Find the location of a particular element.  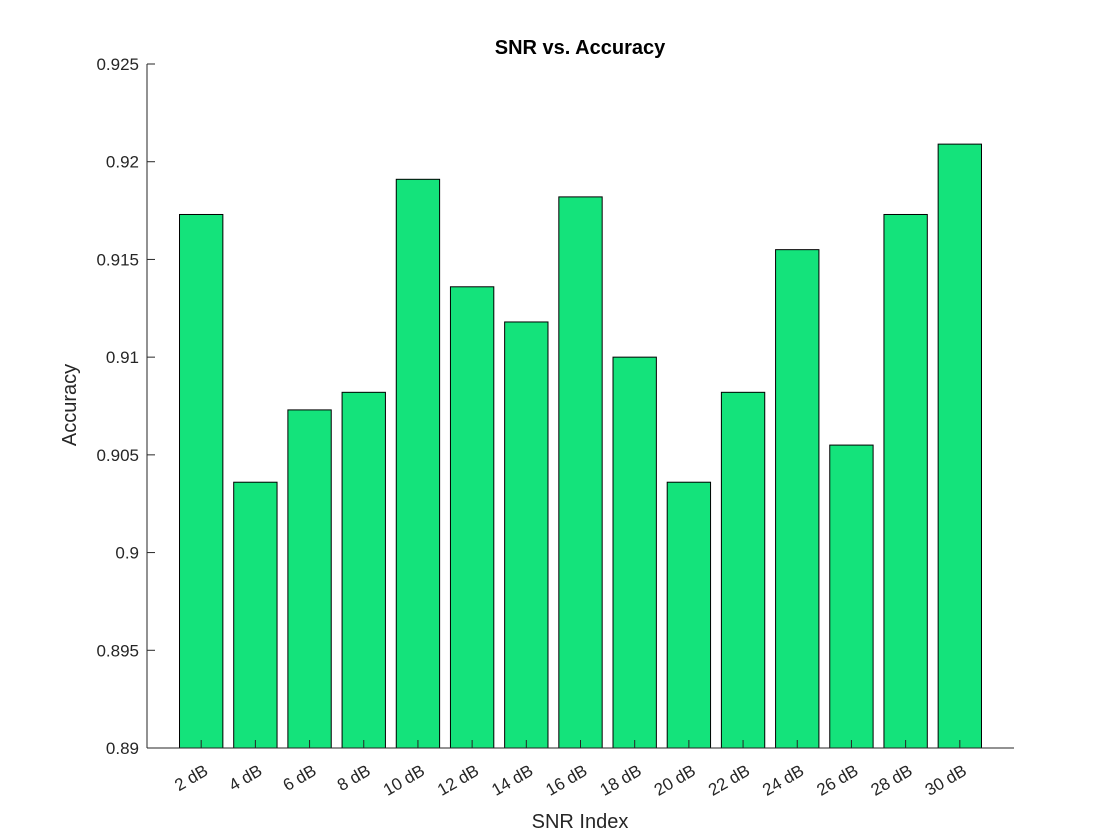

x-tick-label: 14 dB is located at coordinates (512, 780).